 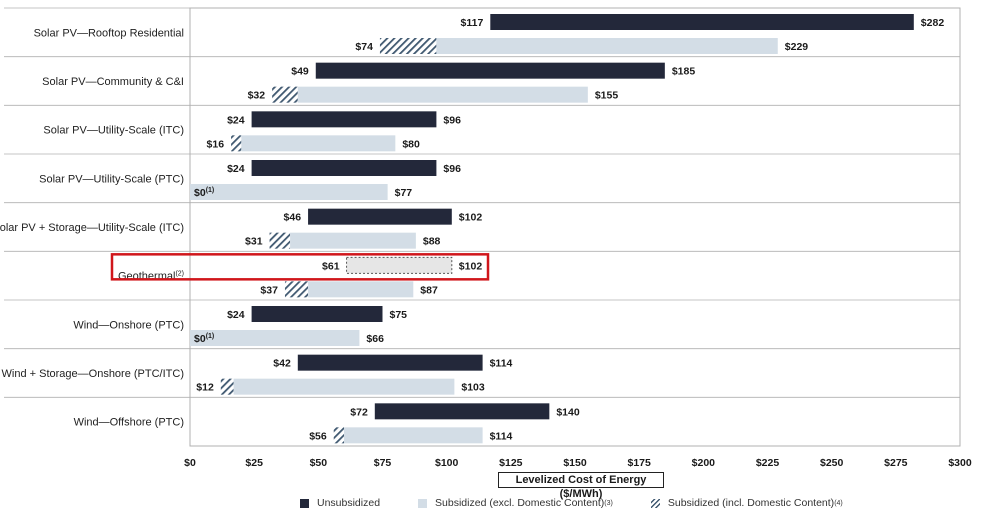 I want to click on category-label: Solar PV—Community & C&I, so click(x=113, y=82).